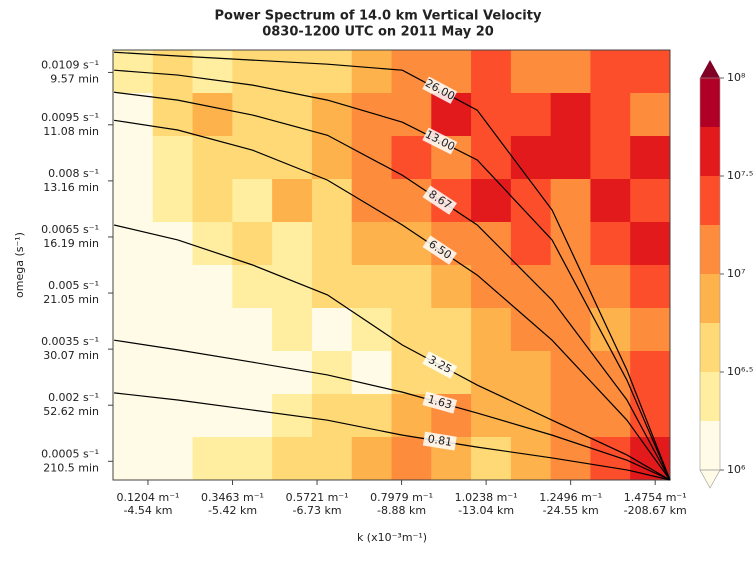 The image size is (756, 570). I want to click on y-tick-label: 0.0095 s⁻¹, so click(70, 117).